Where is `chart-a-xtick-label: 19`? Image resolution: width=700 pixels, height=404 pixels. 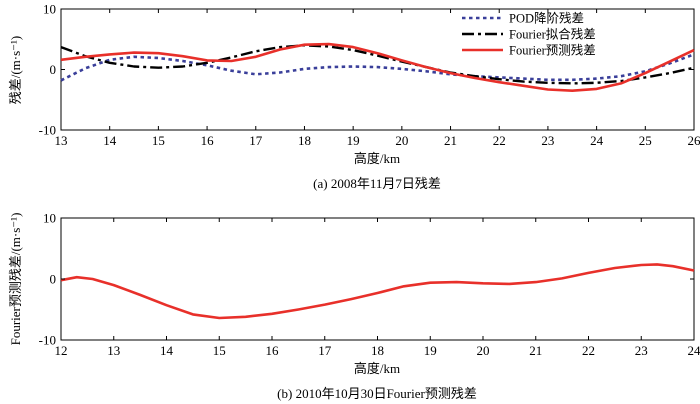
chart-a-xtick-label: 19 is located at coordinates (353, 140).